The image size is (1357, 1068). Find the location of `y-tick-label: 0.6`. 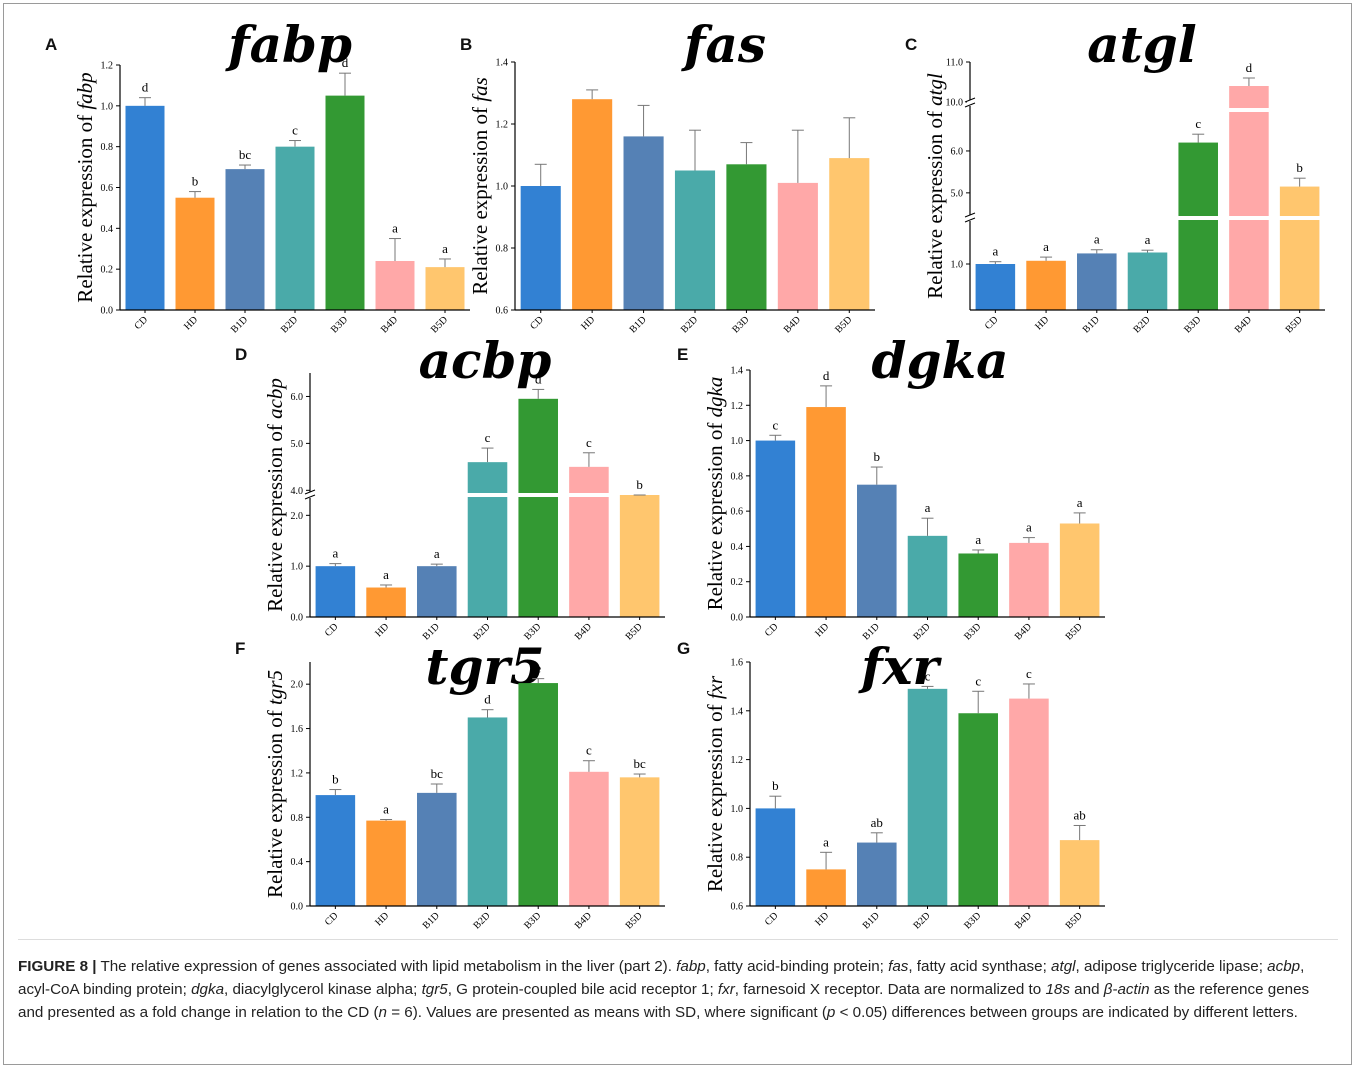

y-tick-label: 0.6 is located at coordinates (502, 311).